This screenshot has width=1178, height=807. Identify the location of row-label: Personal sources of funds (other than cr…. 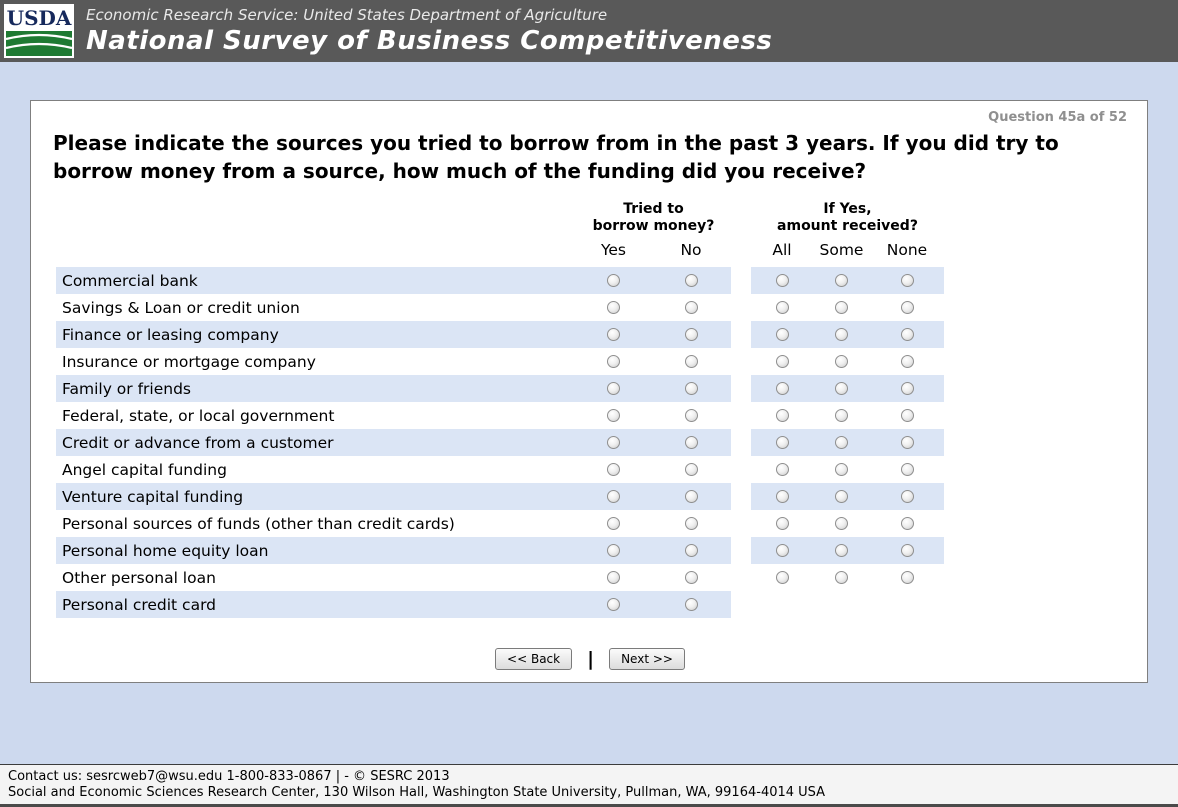
(258, 523).